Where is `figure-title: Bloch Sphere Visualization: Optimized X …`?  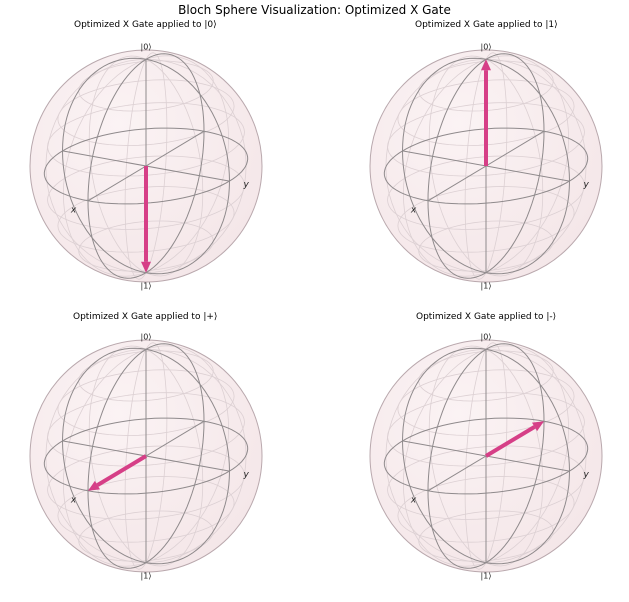
figure-title: Bloch Sphere Visualization: Optimized X … is located at coordinates (314, 10).